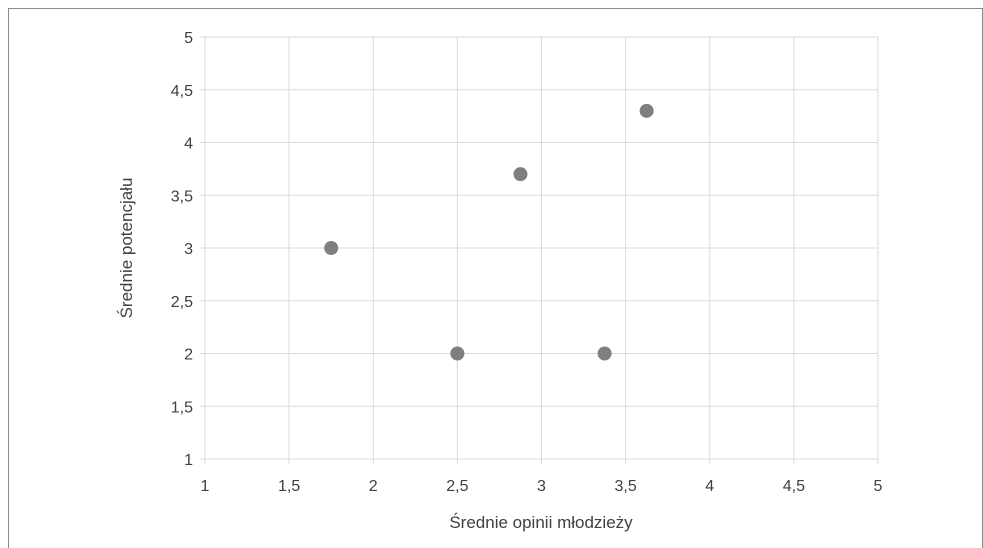 The width and height of the screenshot is (983, 548). What do you see at coordinates (289, 486) in the screenshot?
I see `x-tick-label: 1,5` at bounding box center [289, 486].